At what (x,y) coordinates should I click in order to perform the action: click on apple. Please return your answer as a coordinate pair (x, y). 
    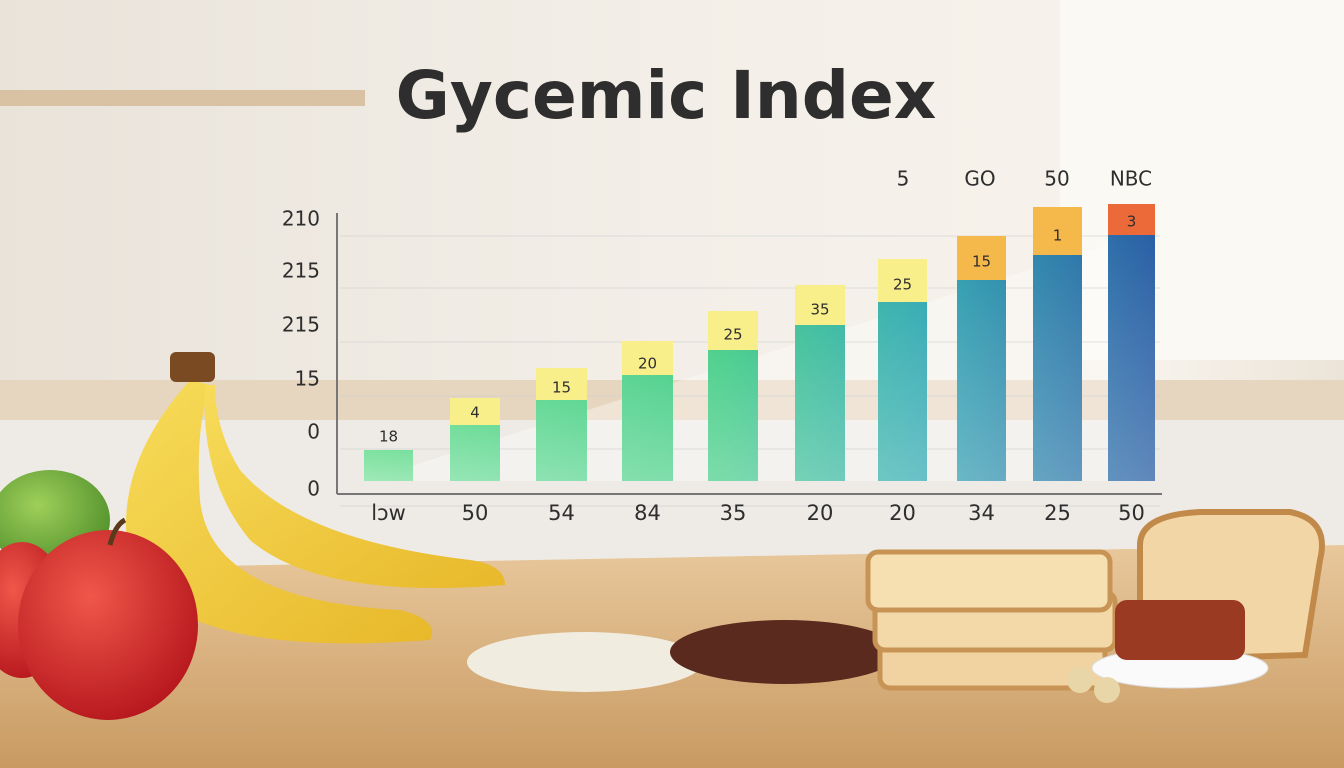
    Looking at the image, I should click on (108, 625).